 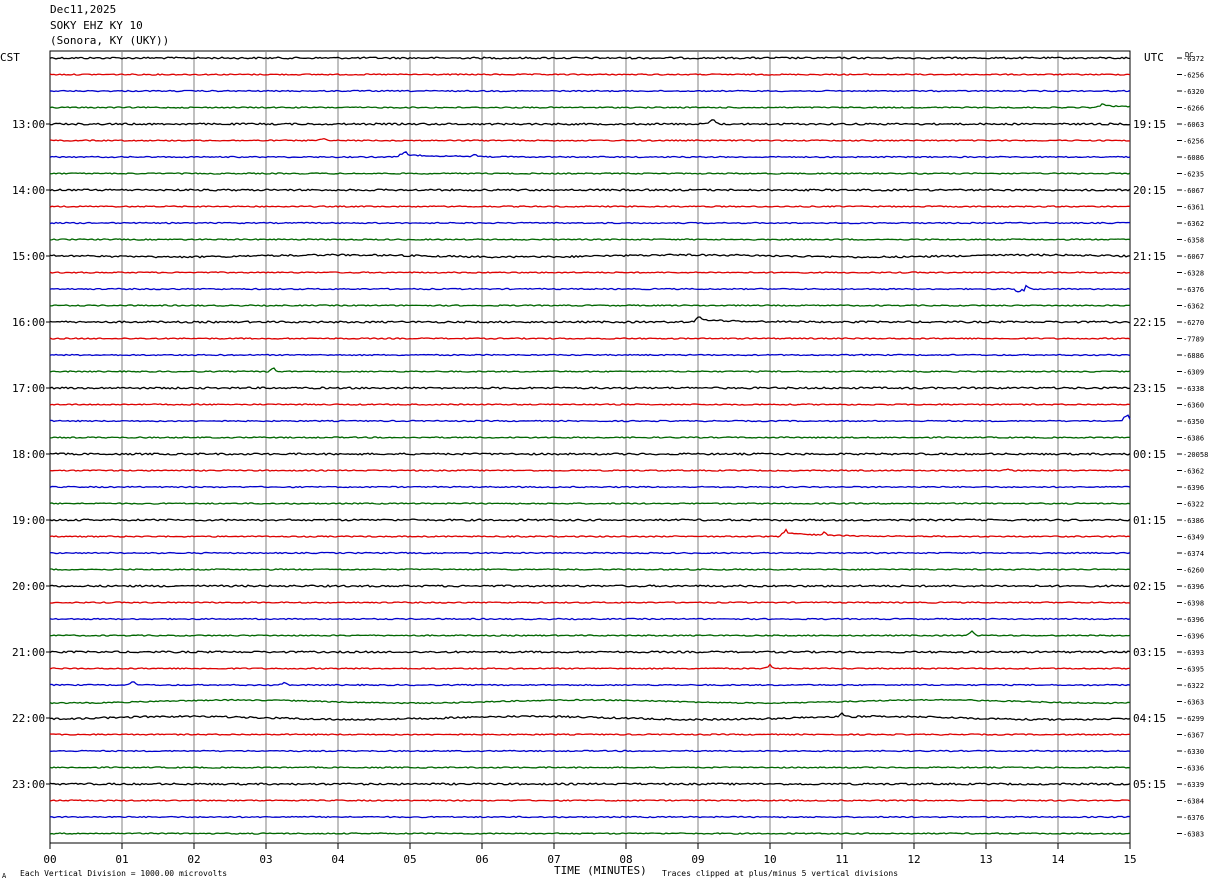 I want to click on hour-label-cst: 20:00, so click(x=28, y=586).